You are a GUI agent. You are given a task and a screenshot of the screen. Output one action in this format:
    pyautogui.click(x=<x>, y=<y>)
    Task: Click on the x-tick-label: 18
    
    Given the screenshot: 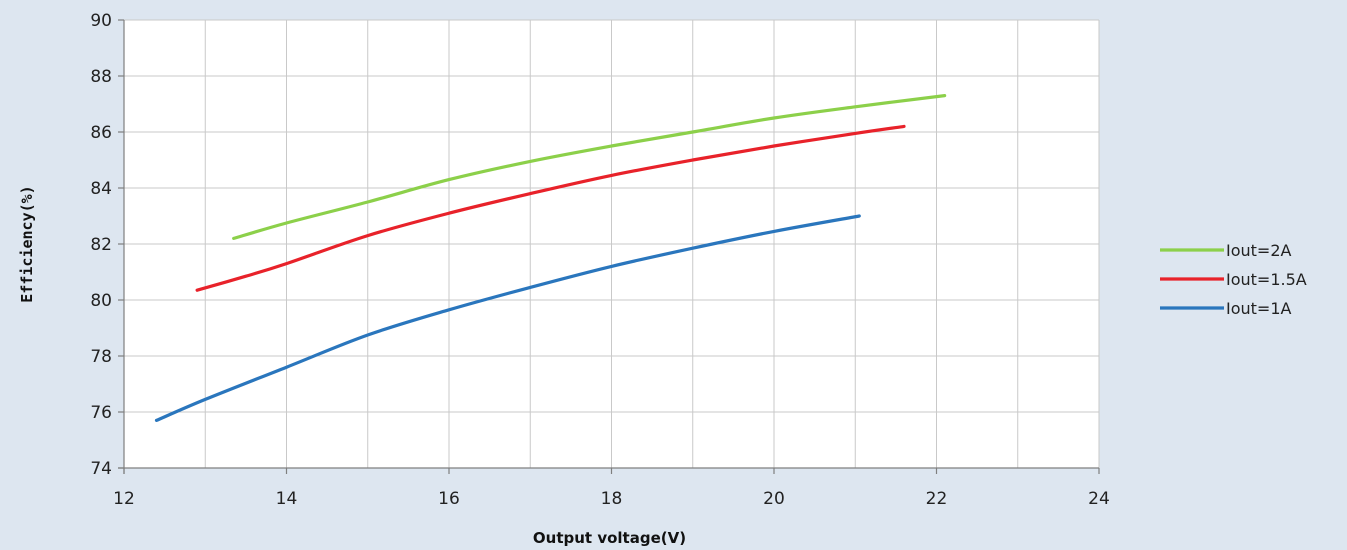 What is the action you would take?
    pyautogui.click(x=612, y=499)
    